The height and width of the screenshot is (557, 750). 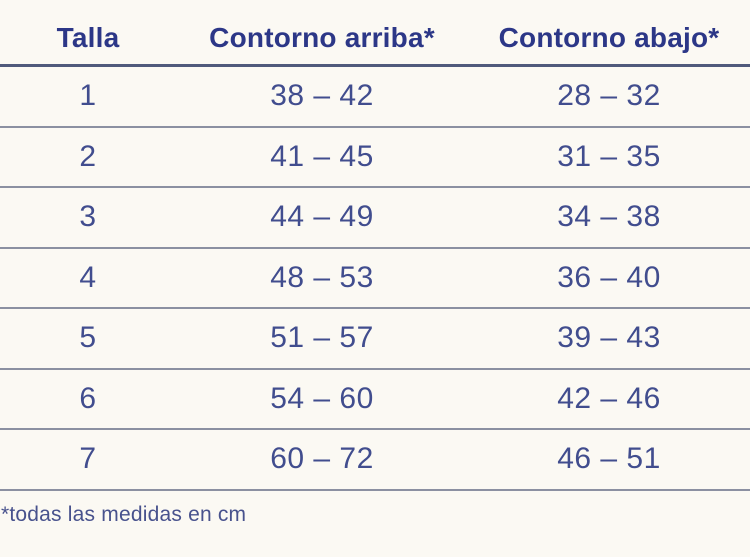 I want to click on cell-contorno-arriba: 41 – 45, so click(x=322, y=156).